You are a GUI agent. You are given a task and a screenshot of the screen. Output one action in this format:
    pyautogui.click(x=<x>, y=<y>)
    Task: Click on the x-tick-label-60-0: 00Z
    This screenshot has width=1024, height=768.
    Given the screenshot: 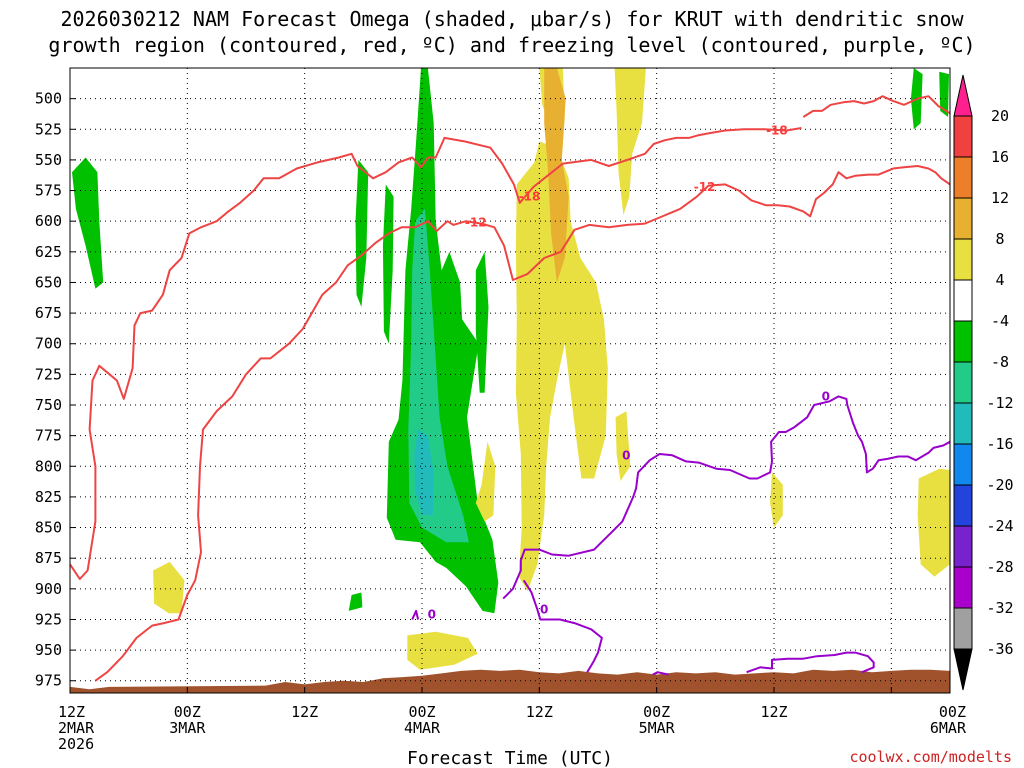 What is the action you would take?
    pyautogui.click(x=656, y=712)
    